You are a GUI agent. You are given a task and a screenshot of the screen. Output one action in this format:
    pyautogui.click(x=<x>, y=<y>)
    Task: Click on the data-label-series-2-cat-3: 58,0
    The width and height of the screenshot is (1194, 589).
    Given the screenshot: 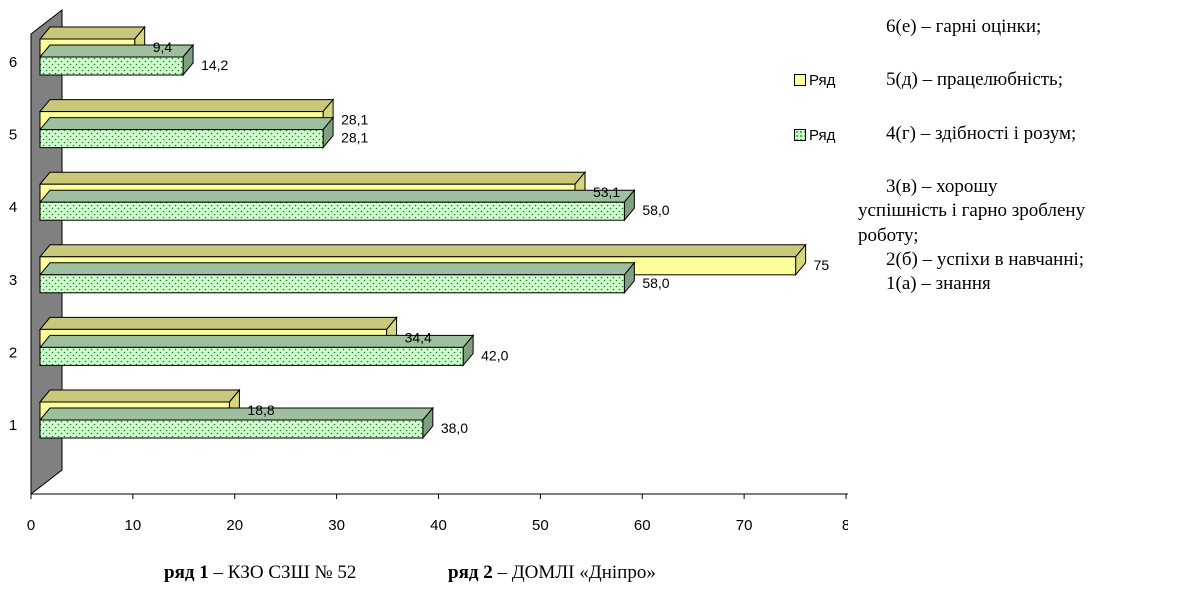 What is the action you would take?
    pyautogui.click(x=655, y=283)
    